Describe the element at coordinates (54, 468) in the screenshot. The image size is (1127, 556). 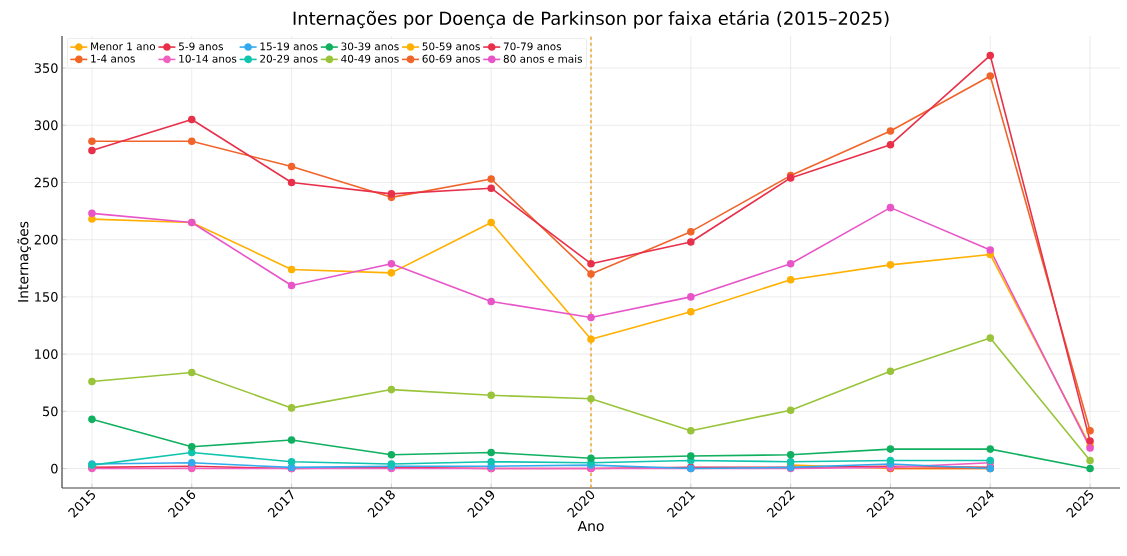
I see `y-tick-label: 0` at that location.